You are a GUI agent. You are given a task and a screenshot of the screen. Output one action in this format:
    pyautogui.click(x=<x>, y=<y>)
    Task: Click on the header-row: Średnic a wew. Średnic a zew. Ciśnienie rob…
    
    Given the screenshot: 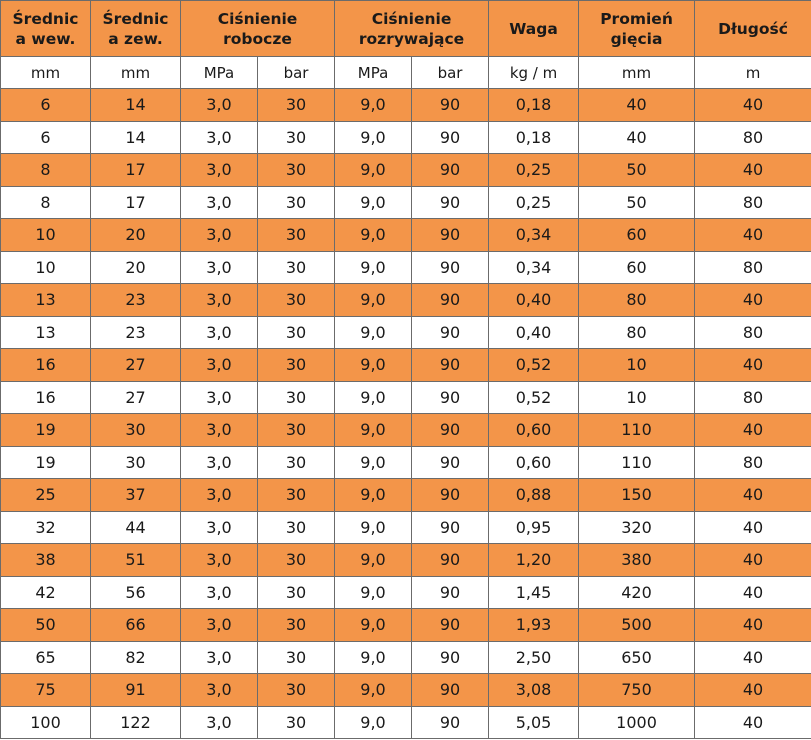 What is the action you would take?
    pyautogui.click(x=405, y=28)
    